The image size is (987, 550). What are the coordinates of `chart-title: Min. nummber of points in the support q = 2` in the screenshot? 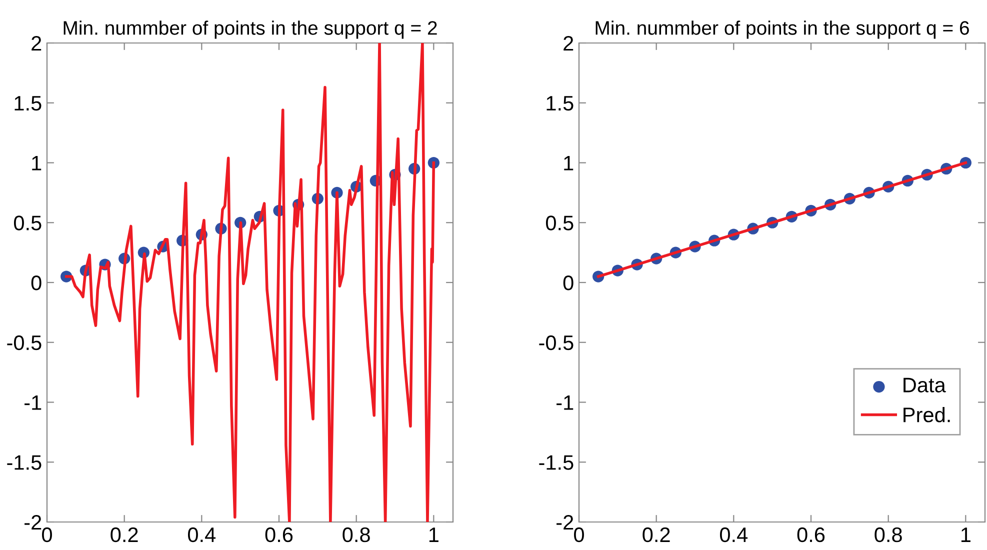 It's located at (250, 29).